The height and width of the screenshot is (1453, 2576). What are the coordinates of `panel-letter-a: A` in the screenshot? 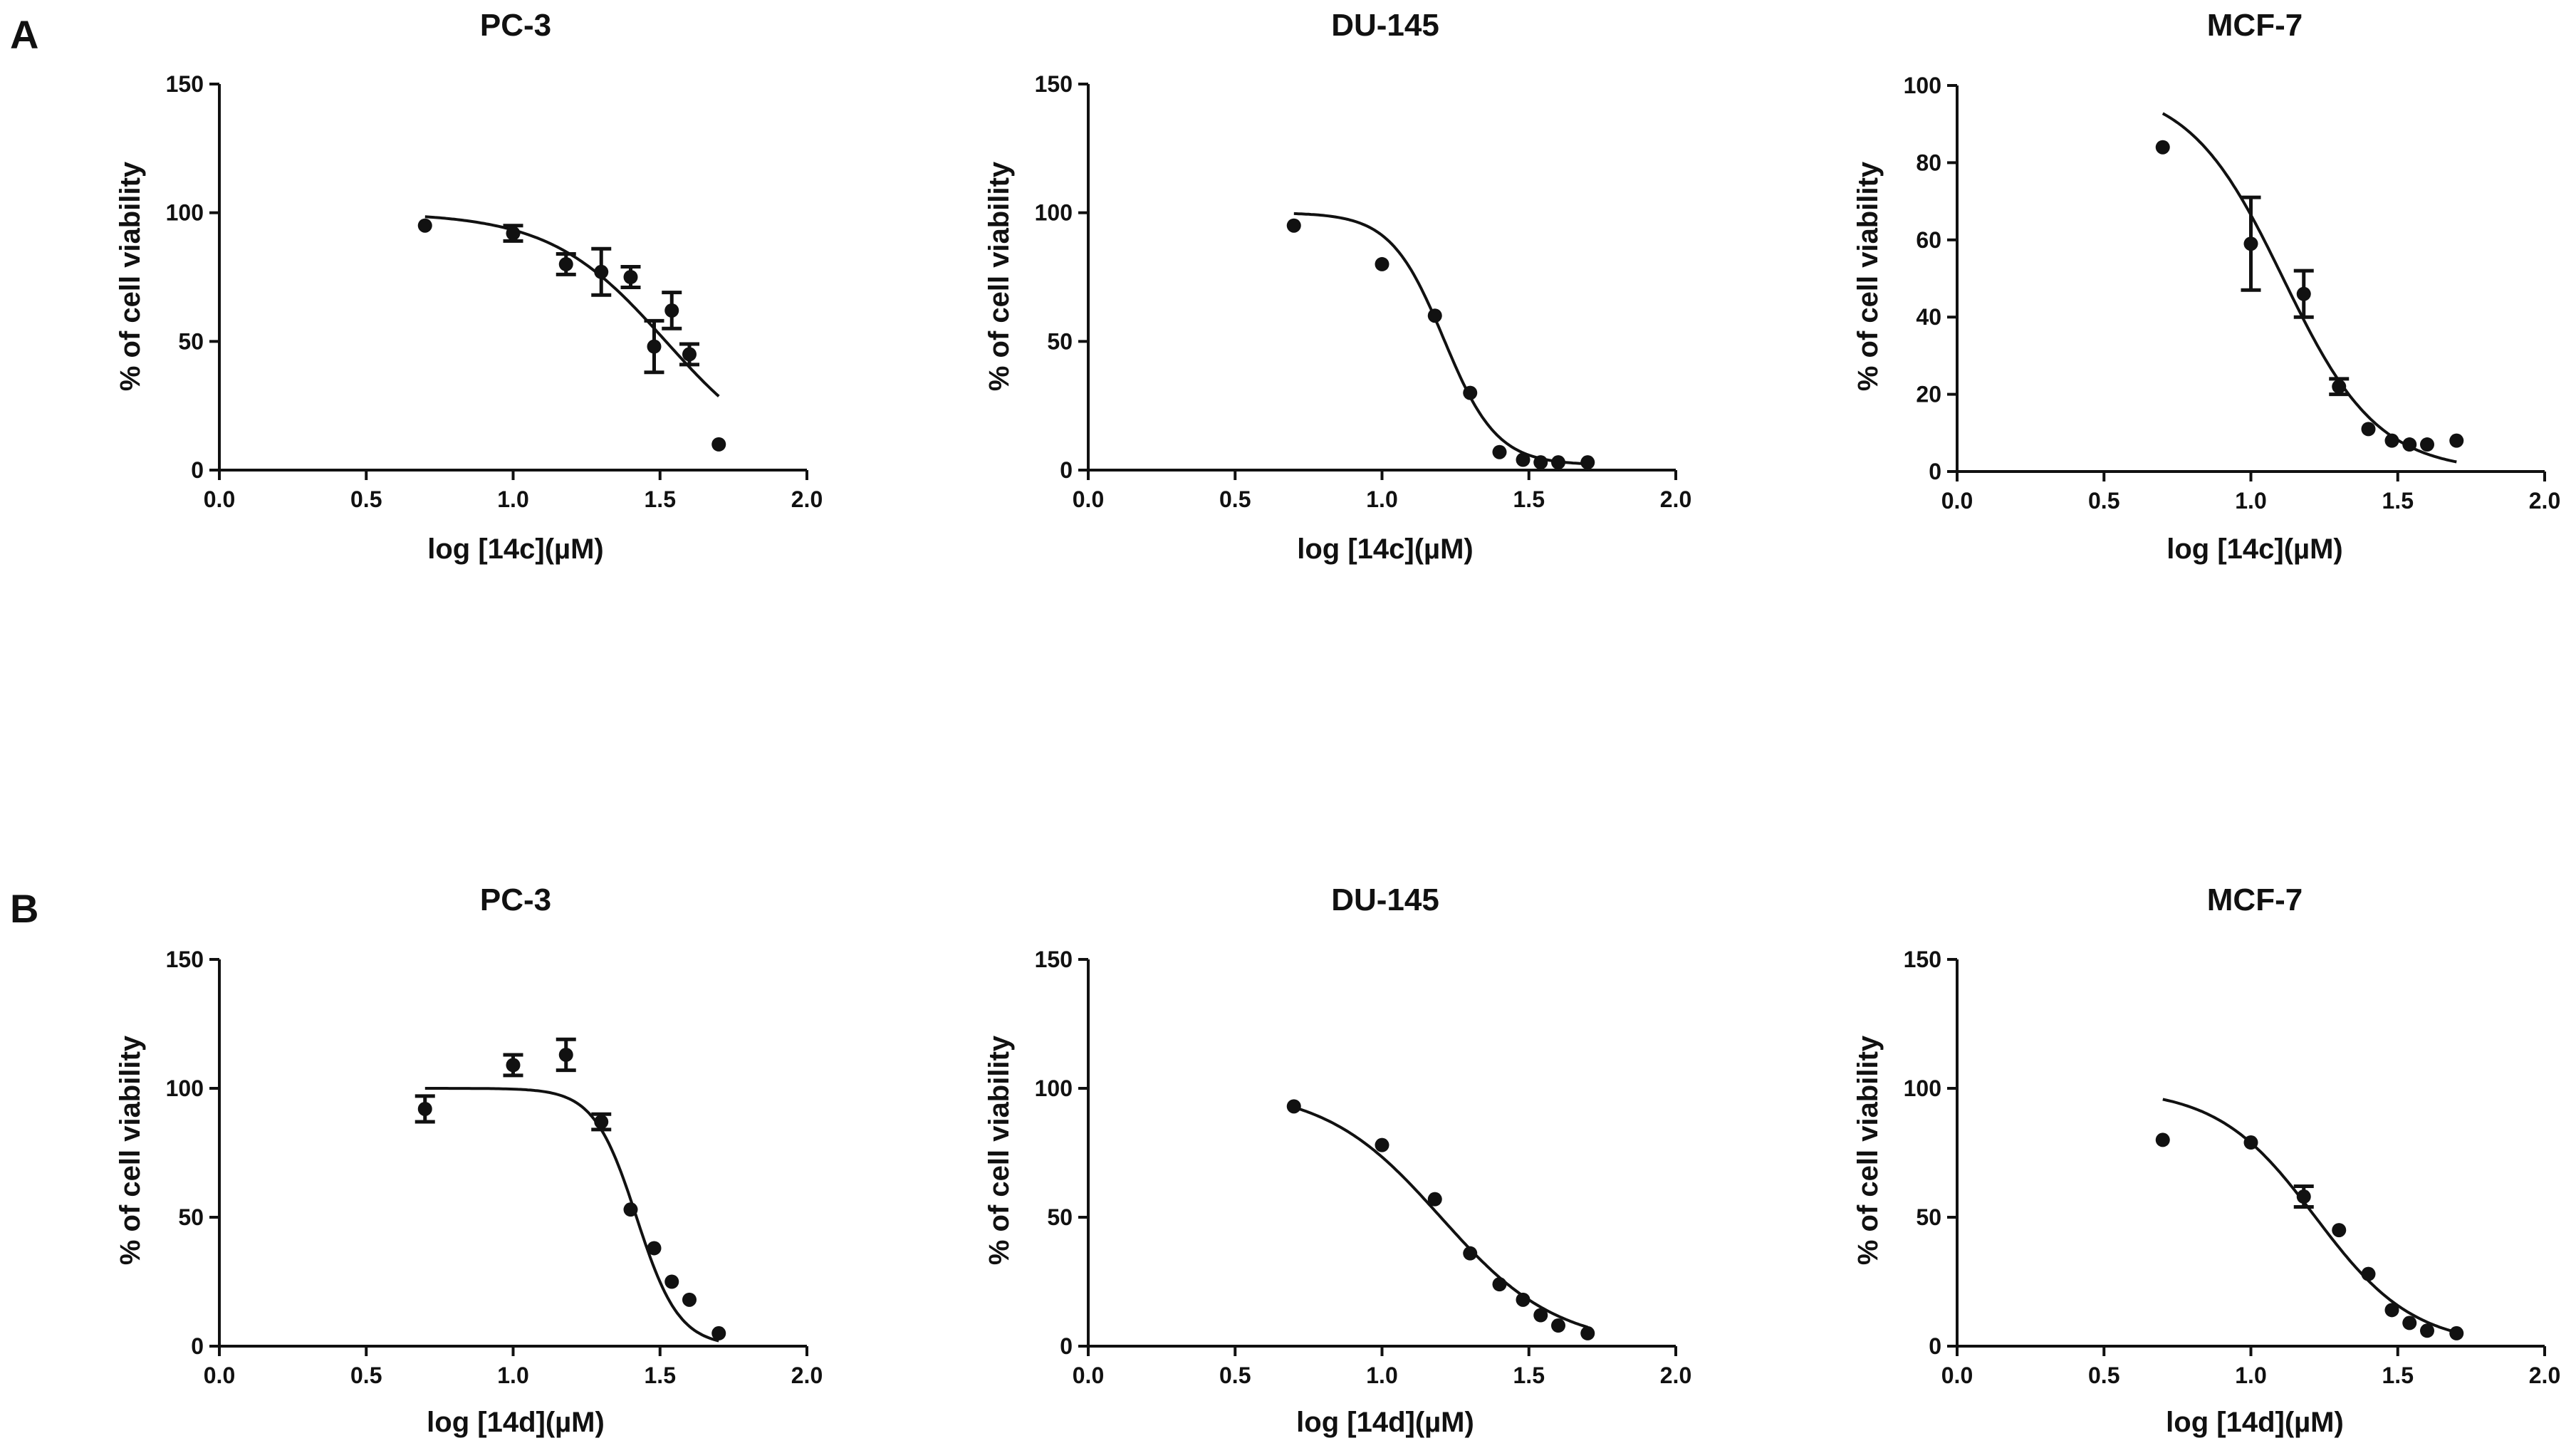 It's located at (24, 34).